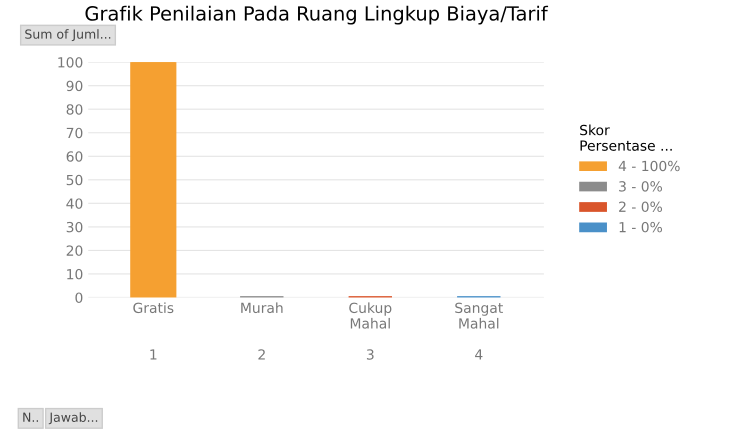 This screenshot has height=444, width=735. What do you see at coordinates (30, 417) in the screenshot?
I see `text: N..` at bounding box center [30, 417].